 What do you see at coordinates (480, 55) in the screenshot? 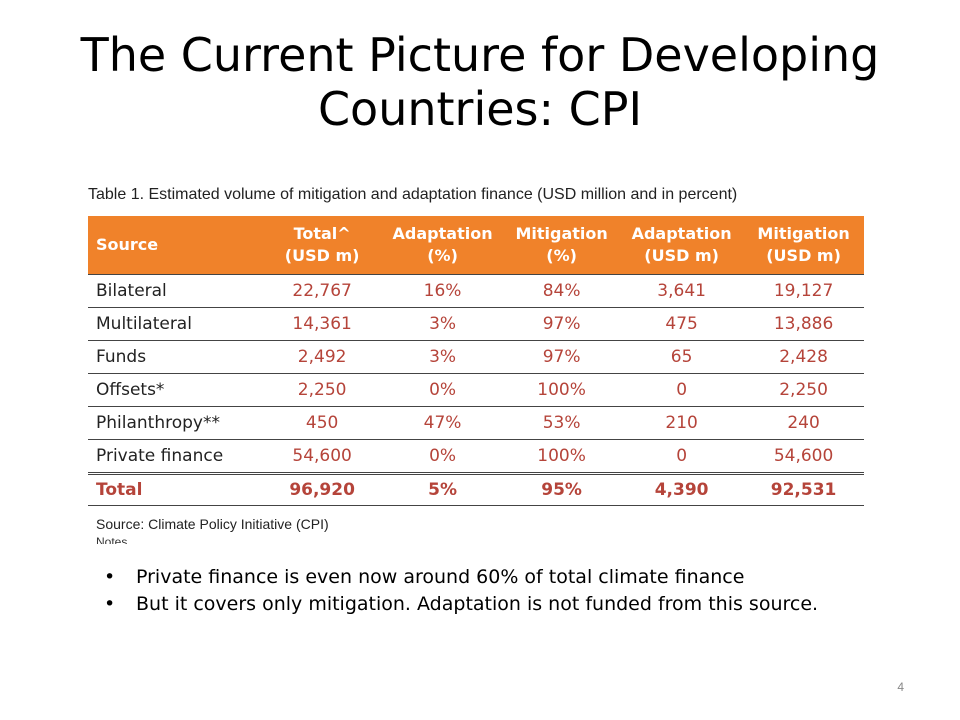
I see `title-line-1: The Current Picture for Developing` at bounding box center [480, 55].